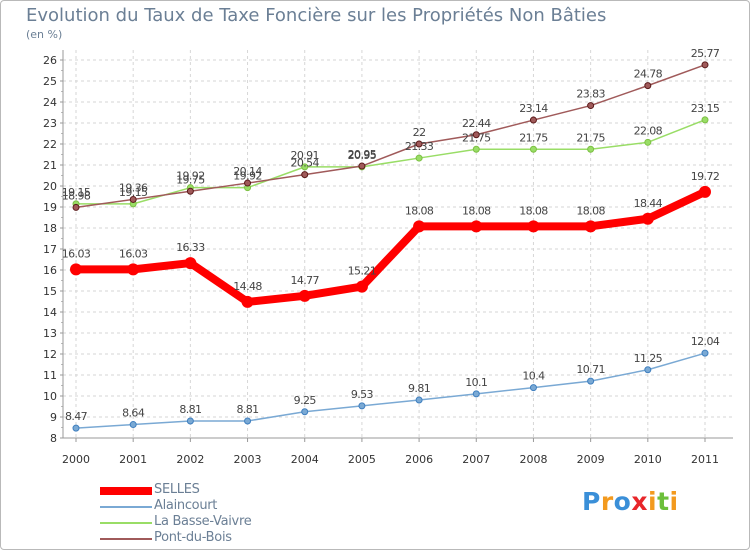 This screenshot has width=750, height=550. I want to click on x-tick-label: 2009, so click(591, 459).